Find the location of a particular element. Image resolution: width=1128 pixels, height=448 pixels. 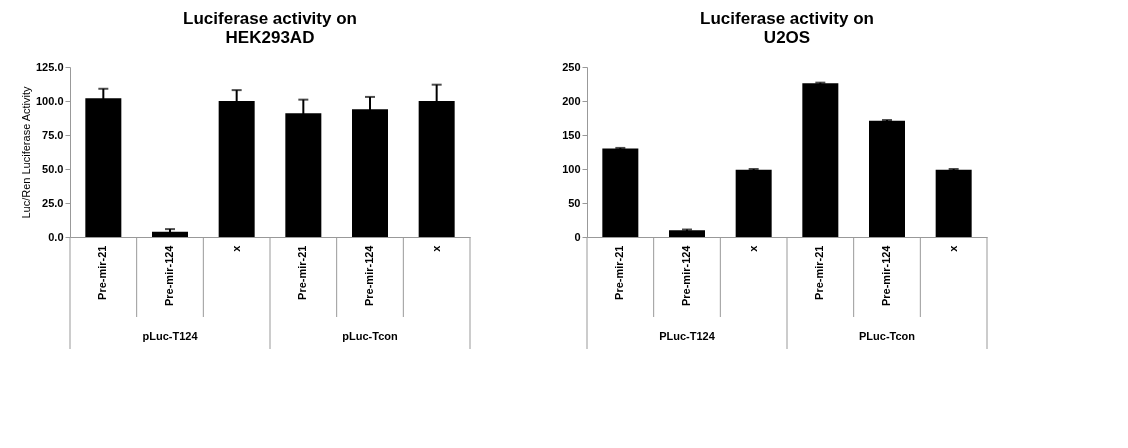

y-tick-label: 25.0 is located at coordinates (53, 202).